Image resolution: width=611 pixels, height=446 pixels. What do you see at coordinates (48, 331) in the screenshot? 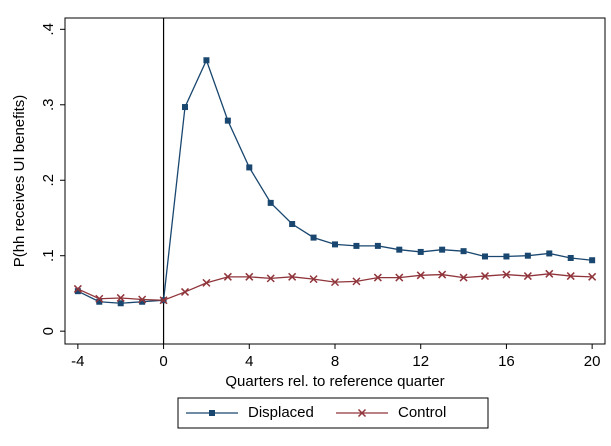
I see `y-tick-label: 0` at bounding box center [48, 331].